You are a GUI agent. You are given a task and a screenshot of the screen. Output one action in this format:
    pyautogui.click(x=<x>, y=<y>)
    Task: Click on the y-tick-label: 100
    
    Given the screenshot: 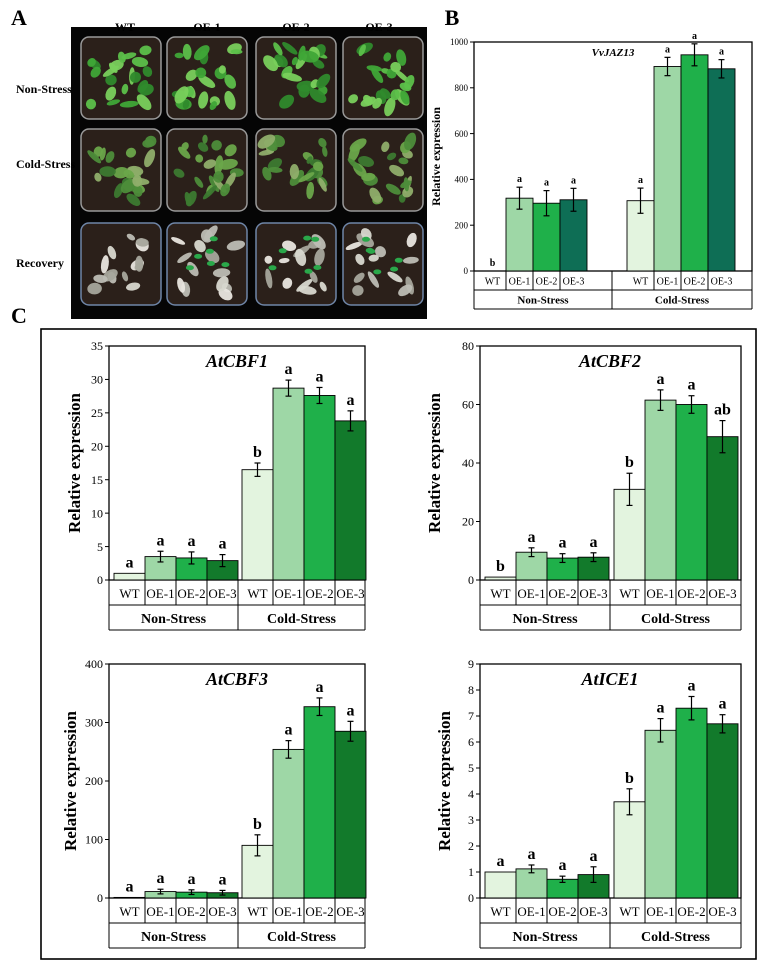 What is the action you would take?
    pyautogui.click(x=94, y=840)
    